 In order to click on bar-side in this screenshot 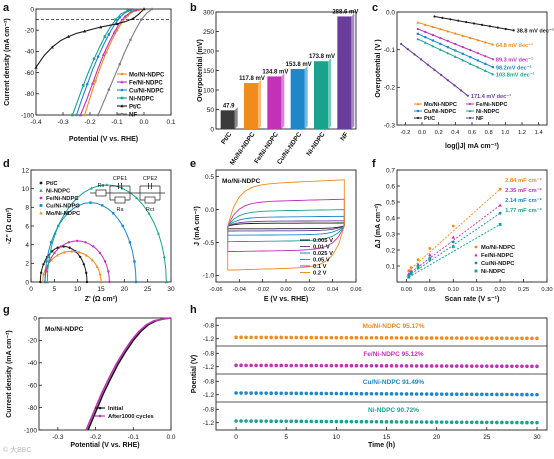, I will do `click(259, 104)`.